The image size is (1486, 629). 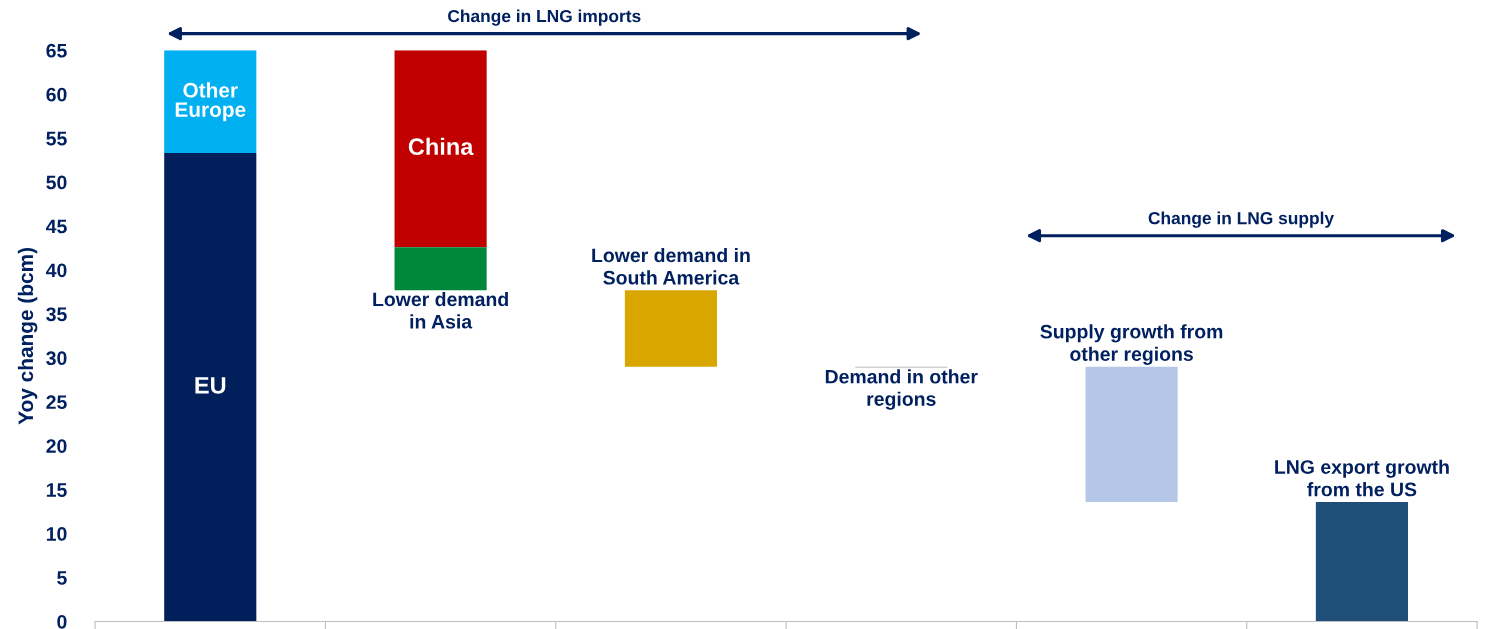 I want to click on y-tick-label: 0, so click(x=62, y=621).